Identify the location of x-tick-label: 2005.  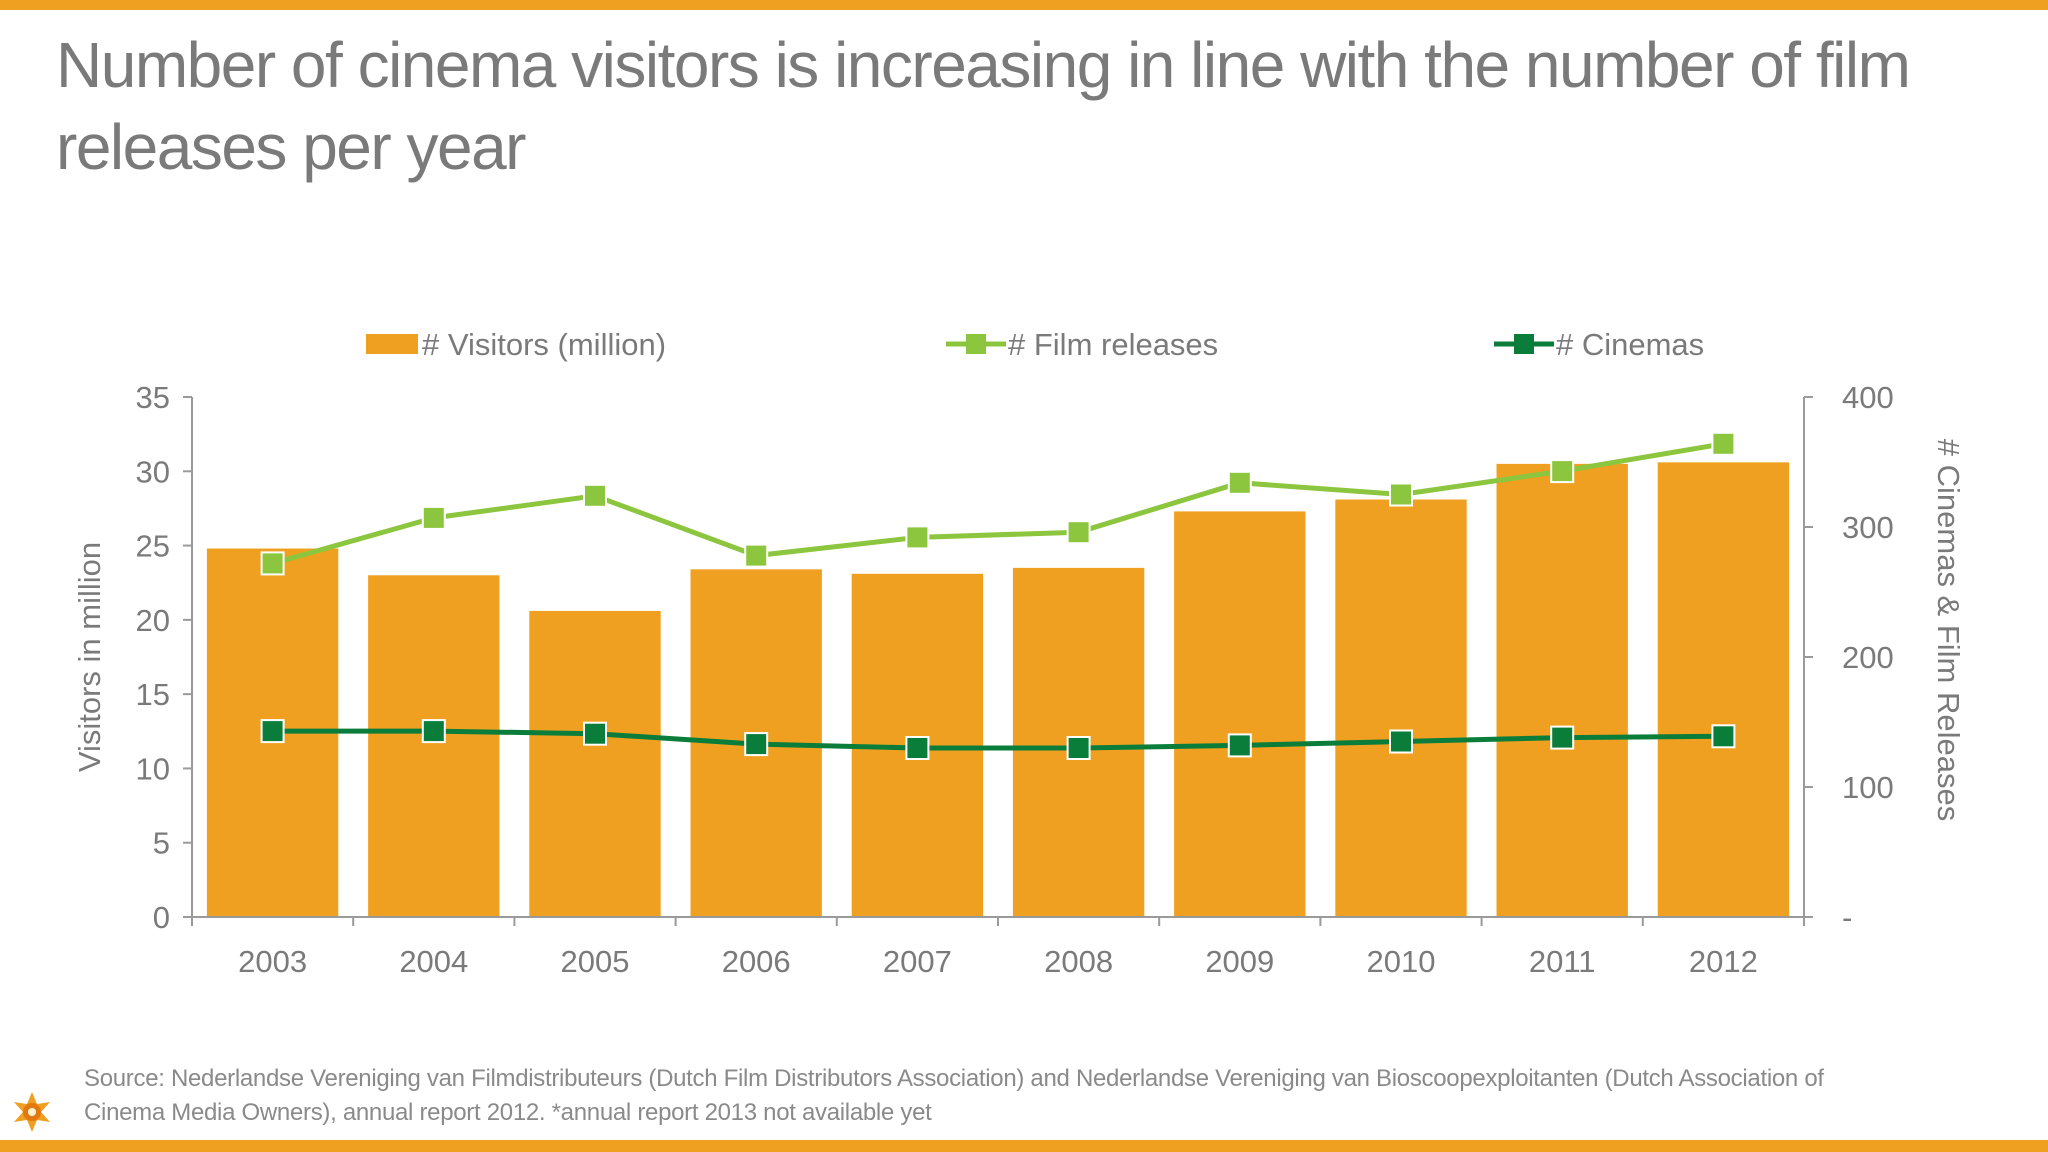
(595, 961).